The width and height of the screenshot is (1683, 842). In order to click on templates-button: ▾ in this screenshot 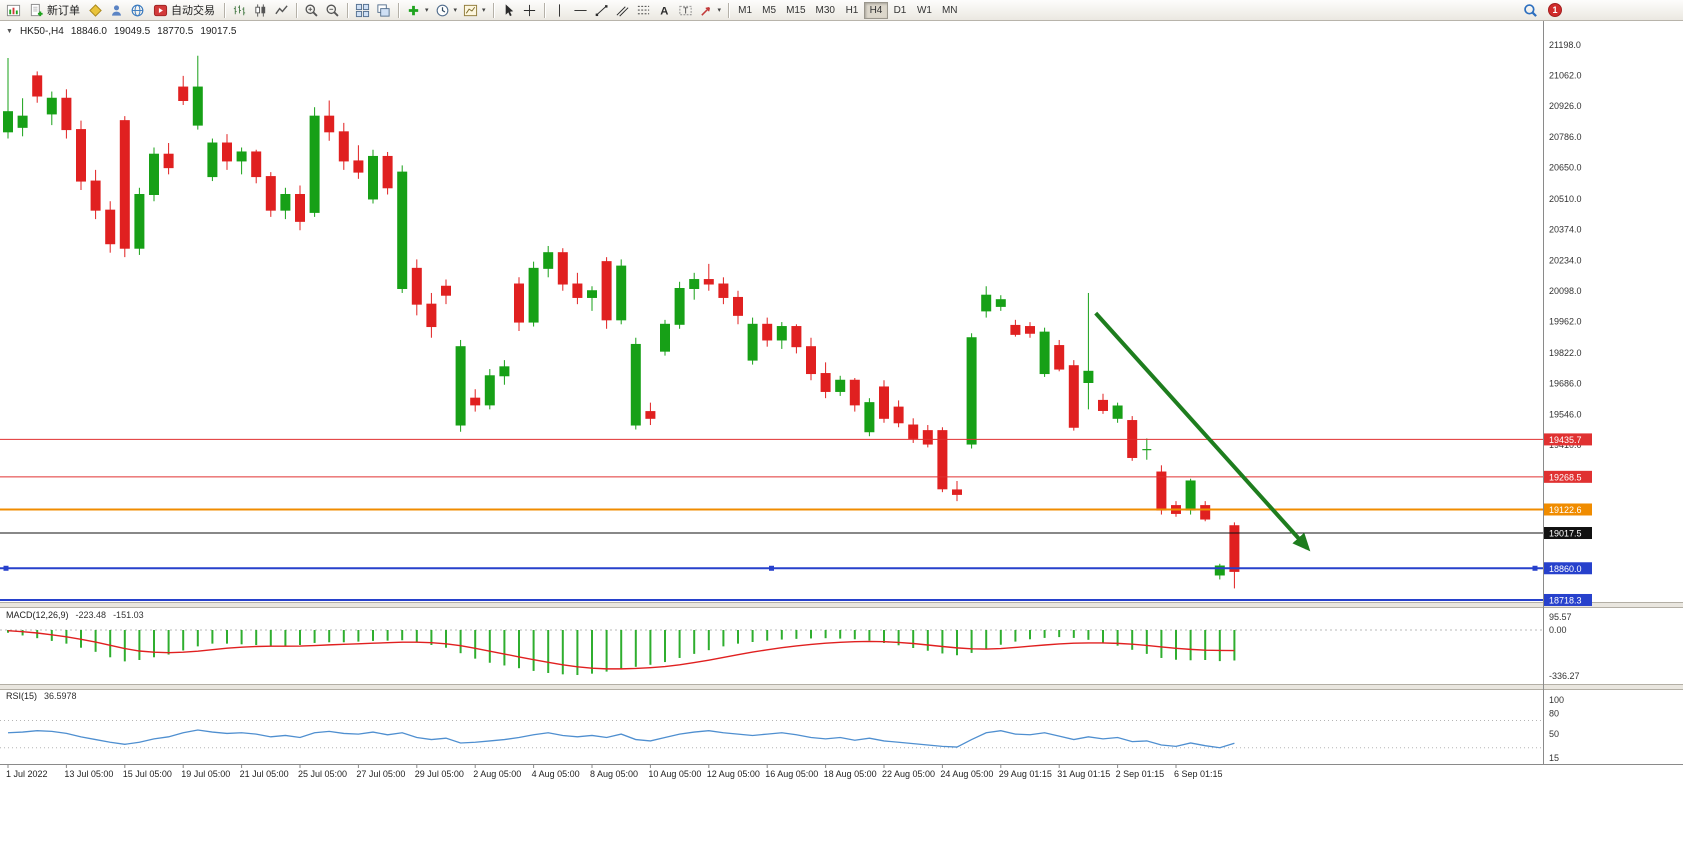, I will do `click(474, 10)`.